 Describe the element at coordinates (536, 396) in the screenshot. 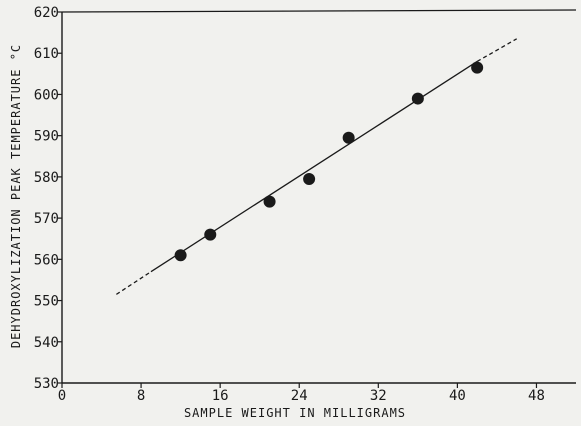

I see `x-tick-label: 48` at that location.